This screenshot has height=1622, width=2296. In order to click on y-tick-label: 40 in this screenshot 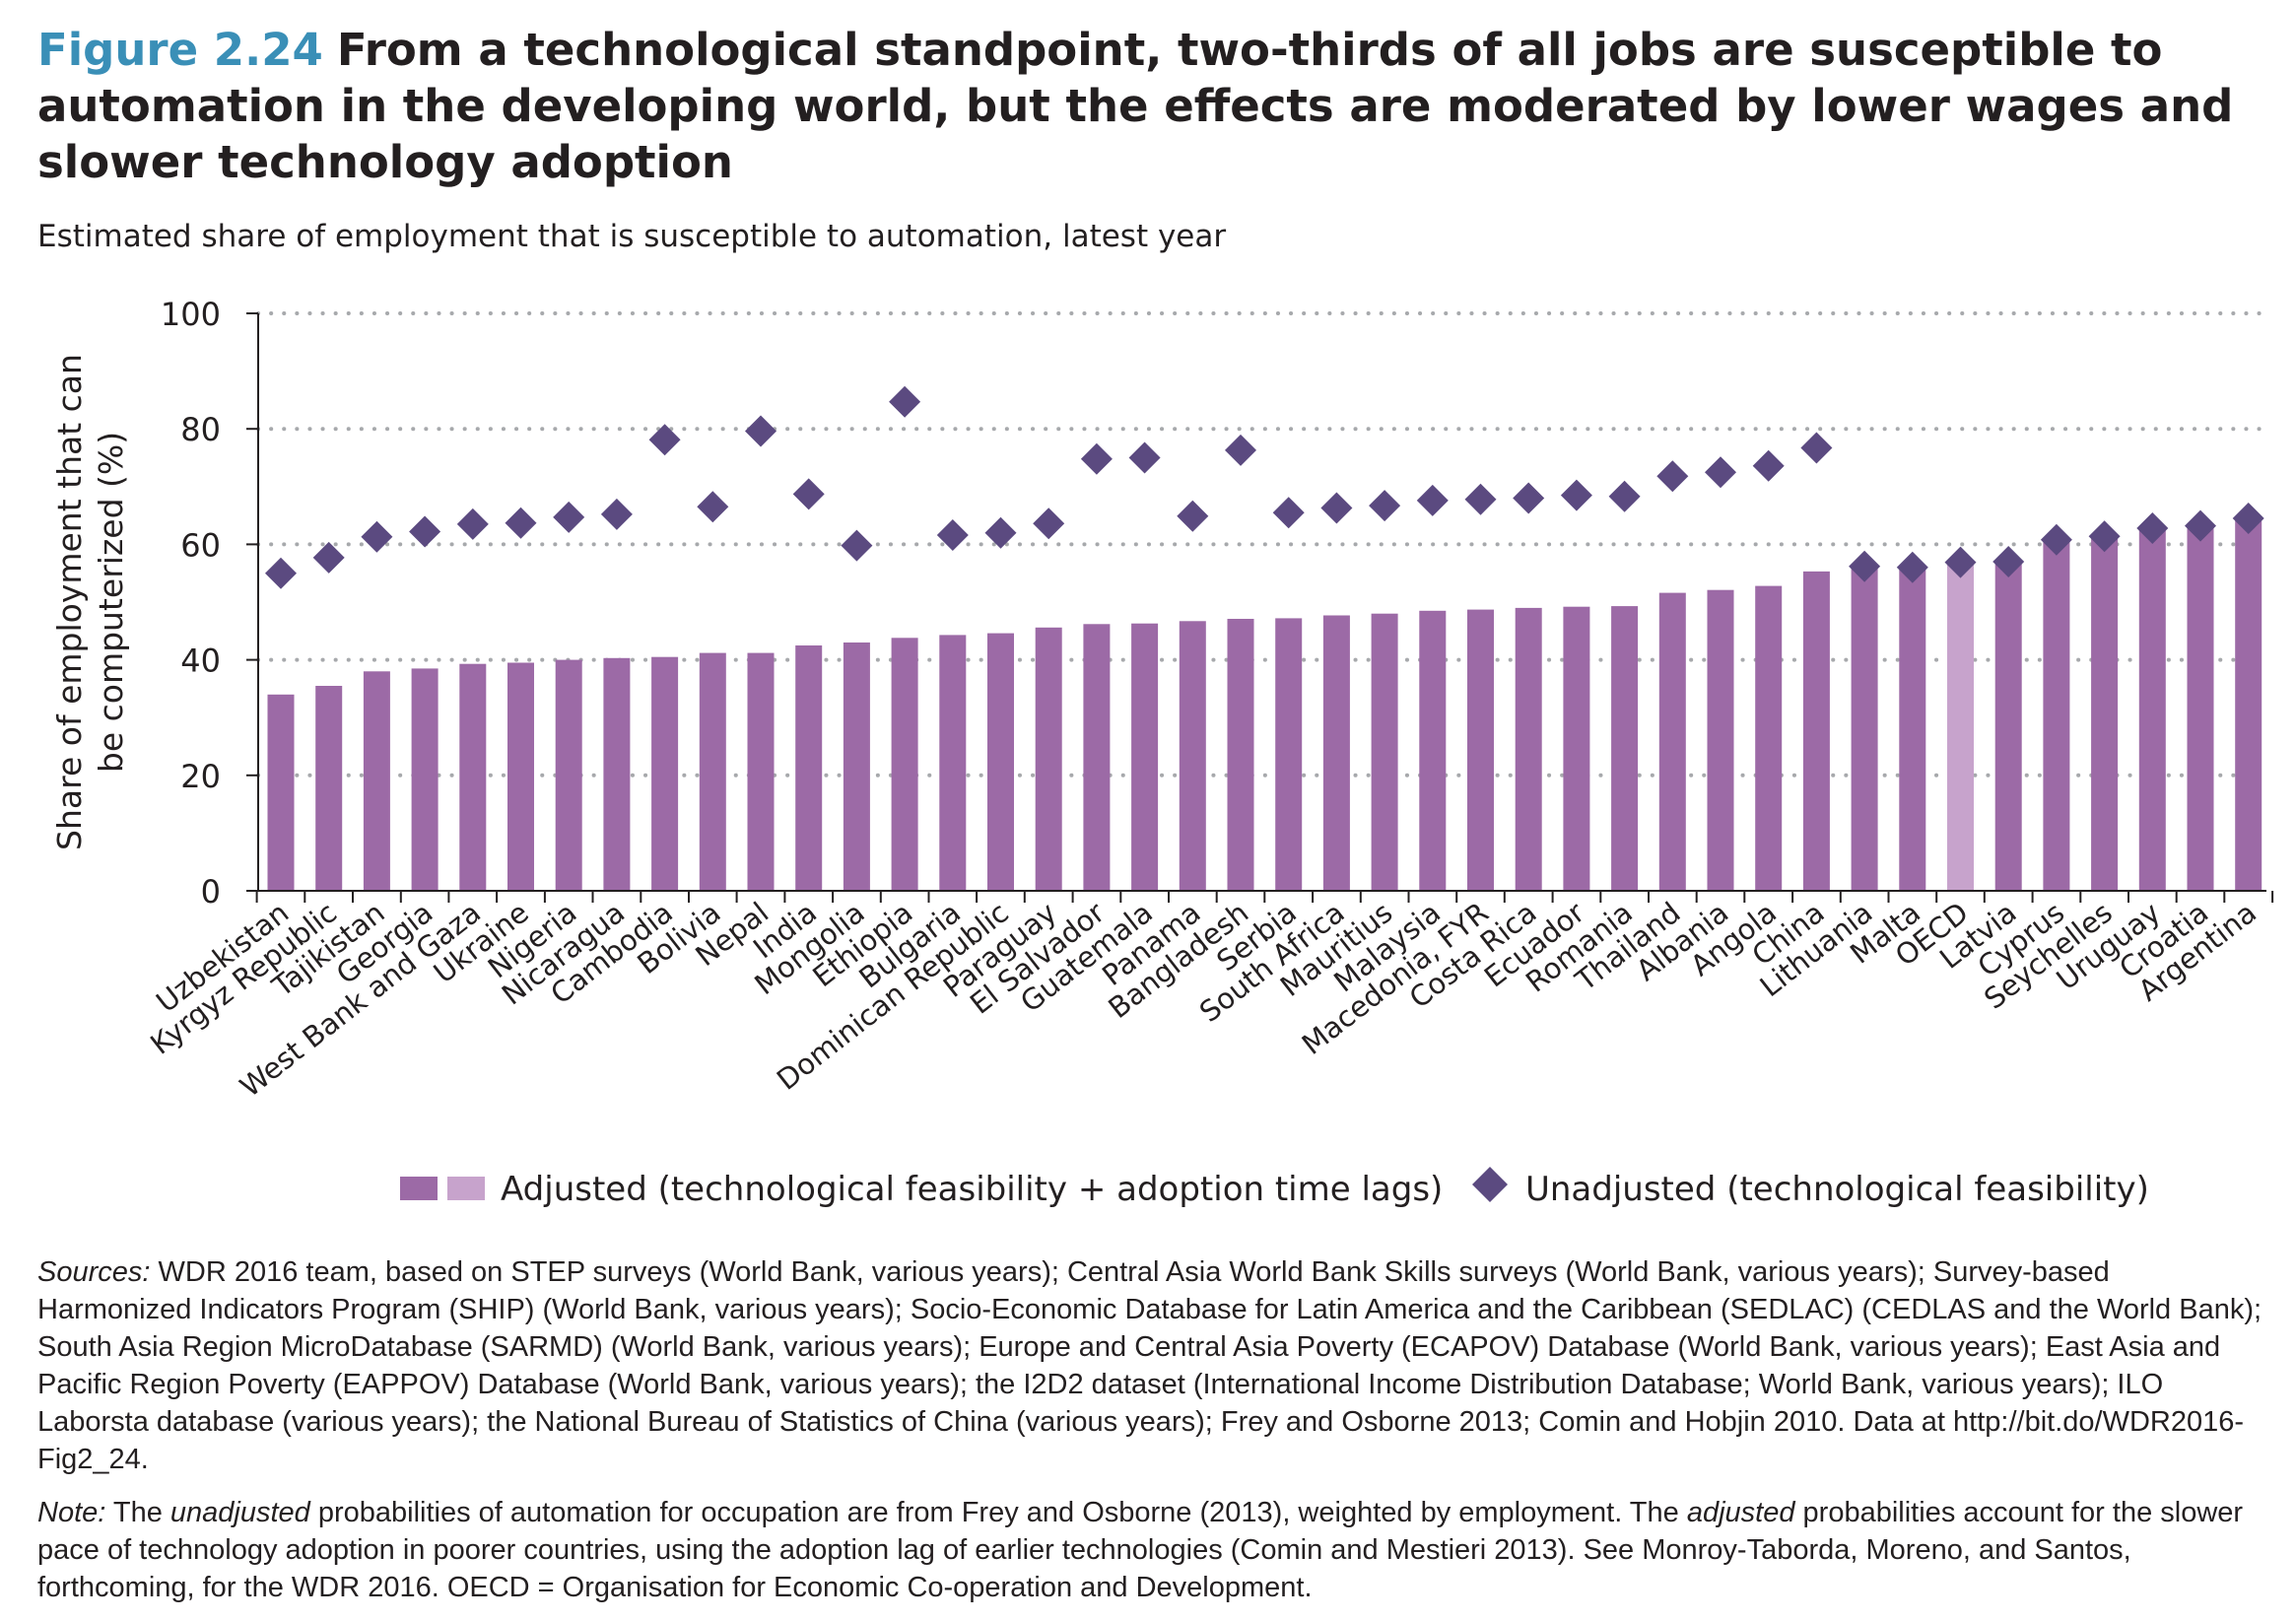, I will do `click(200, 661)`.